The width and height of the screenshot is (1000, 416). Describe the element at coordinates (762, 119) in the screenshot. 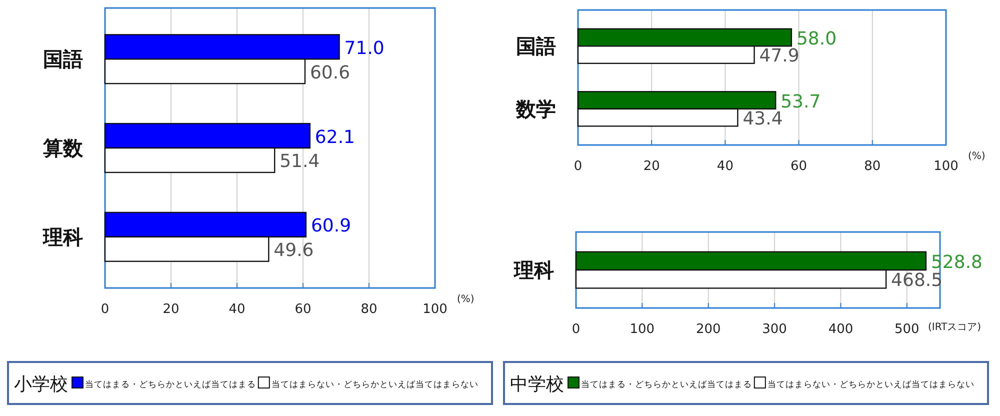

I see `data-label: 43.4` at that location.